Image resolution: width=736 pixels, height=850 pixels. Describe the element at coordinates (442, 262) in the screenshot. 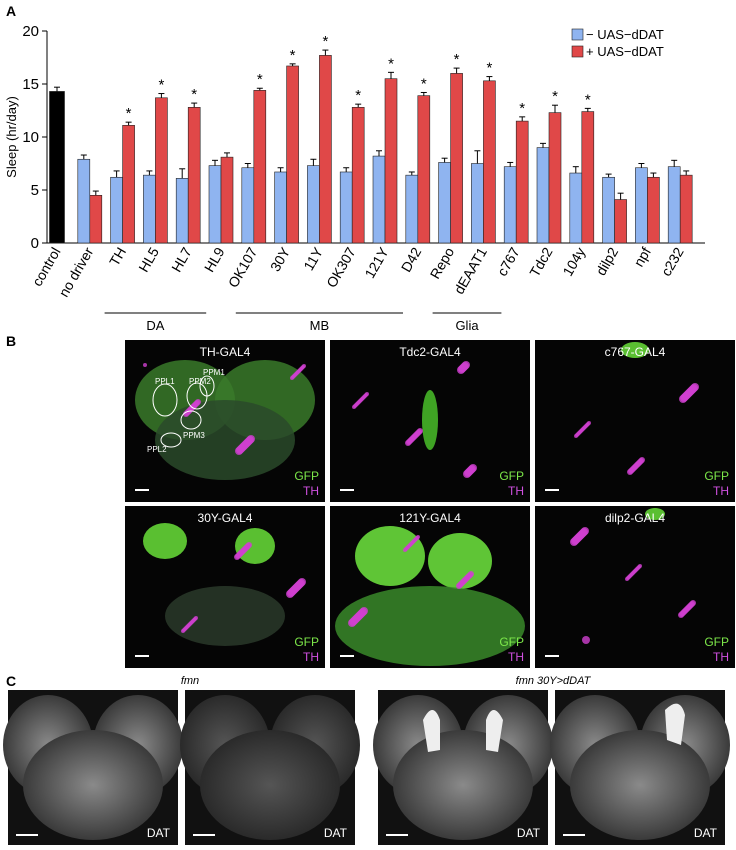

I see `x-tick-label: Repo` at that location.